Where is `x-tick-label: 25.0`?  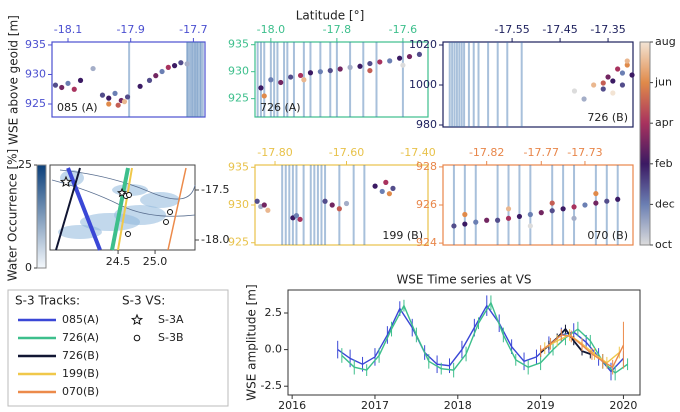 x-tick-label: 25.0 is located at coordinates (155, 261).